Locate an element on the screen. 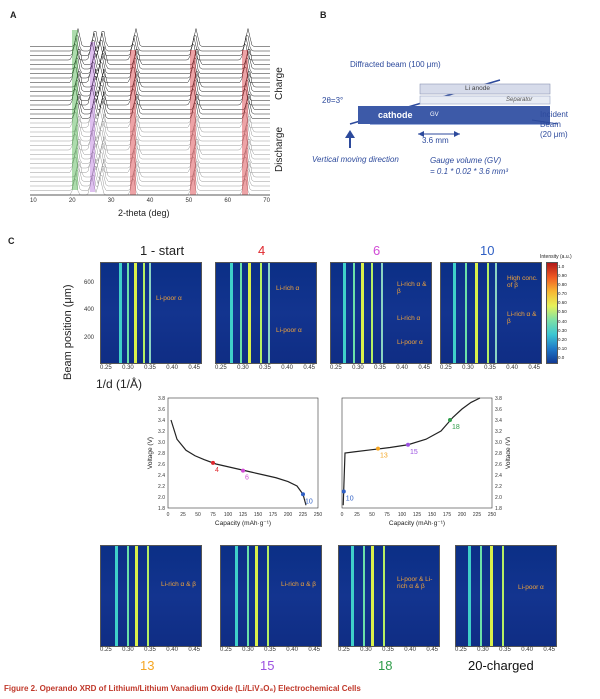  incident-beam-line1: Incident is located at coordinates (554, 114).